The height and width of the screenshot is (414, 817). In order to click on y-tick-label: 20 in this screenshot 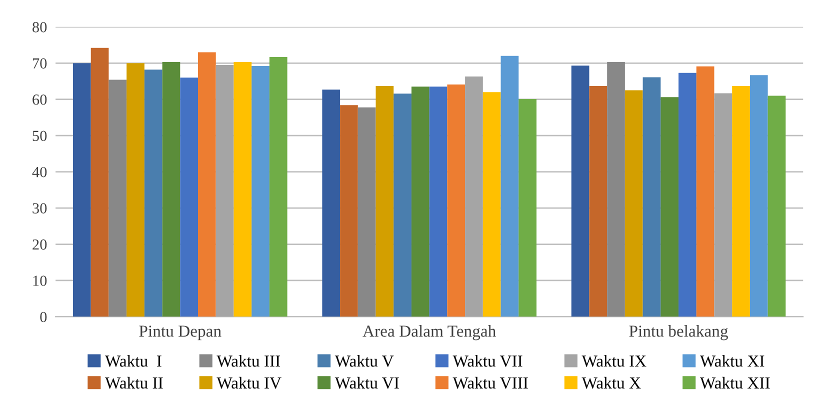, I will do `click(39, 244)`.